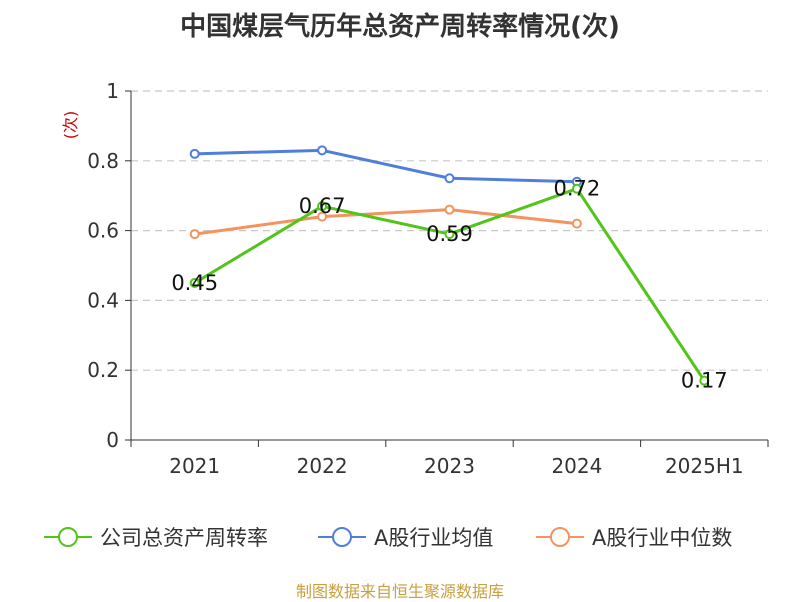 This screenshot has height=602, width=800. I want to click on y-tick-label: 0, so click(112, 440).